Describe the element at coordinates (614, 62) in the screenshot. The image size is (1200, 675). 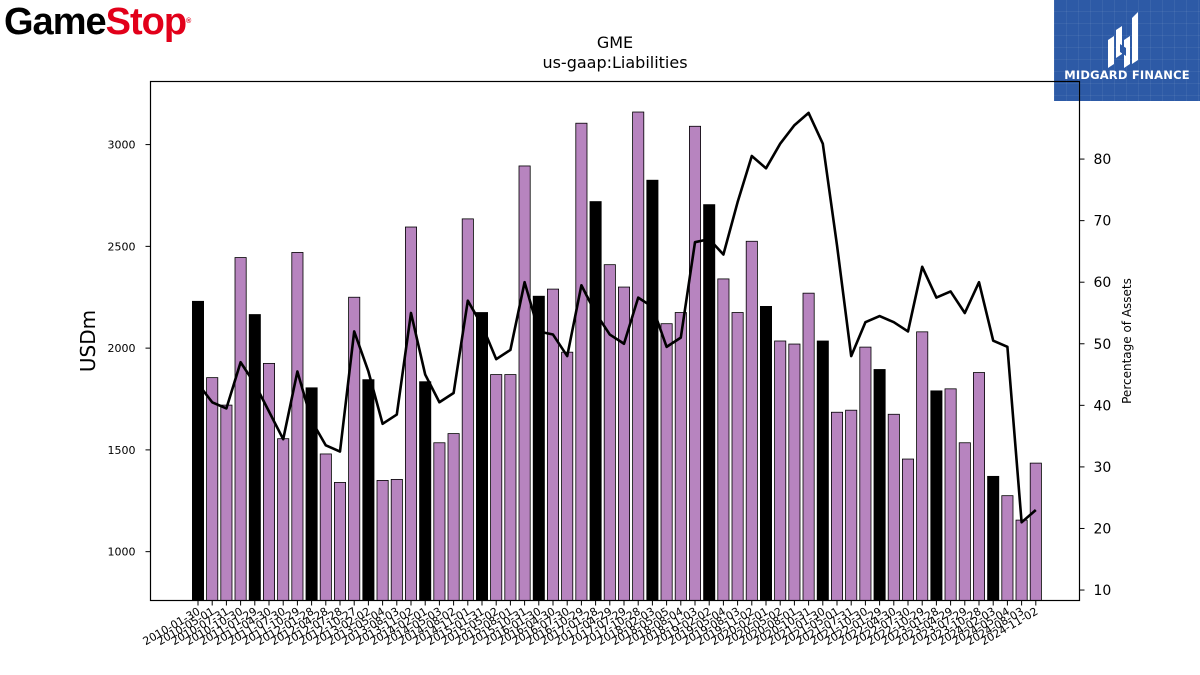
I see `chart-subtitle: us-gaap:Liabilities` at that location.